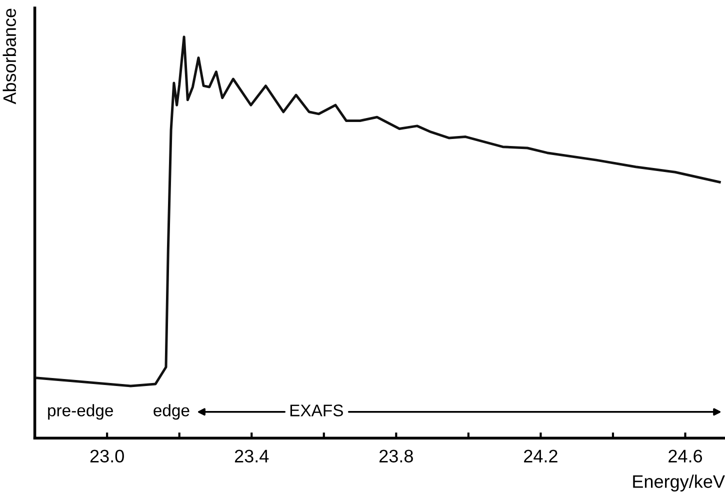 This screenshot has height=499, width=725. Describe the element at coordinates (80, 412) in the screenshot. I see `annotation: pre-edge` at that location.